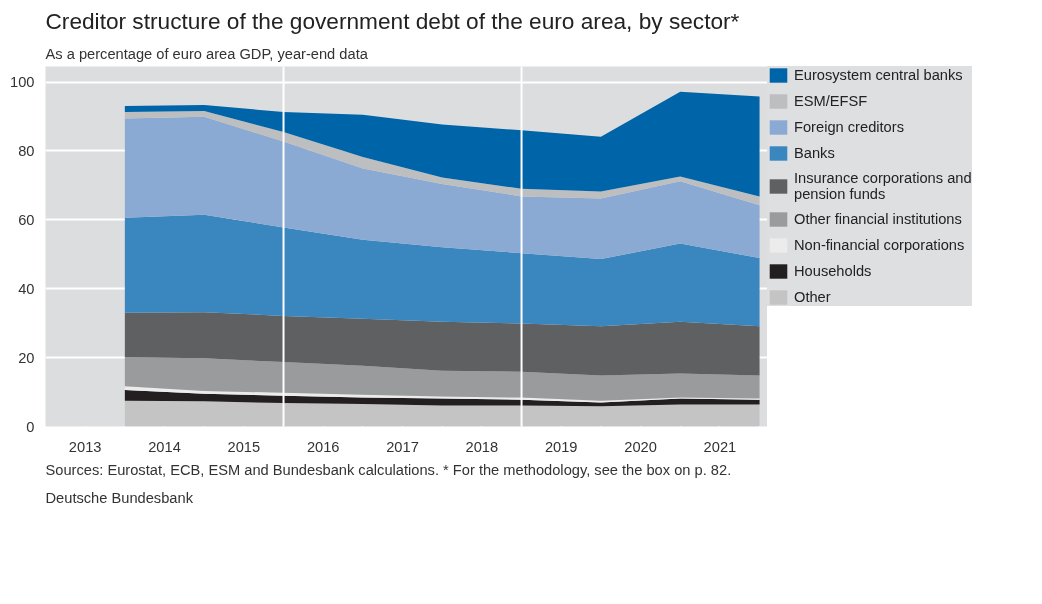 The image size is (1042, 604). I want to click on legend-label: Eurosystem central banks, so click(878, 75).